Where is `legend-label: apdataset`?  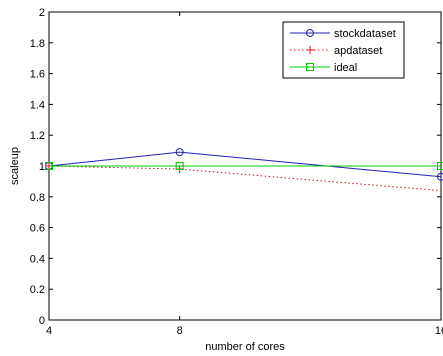 legend-label: apdataset is located at coordinates (358, 51).